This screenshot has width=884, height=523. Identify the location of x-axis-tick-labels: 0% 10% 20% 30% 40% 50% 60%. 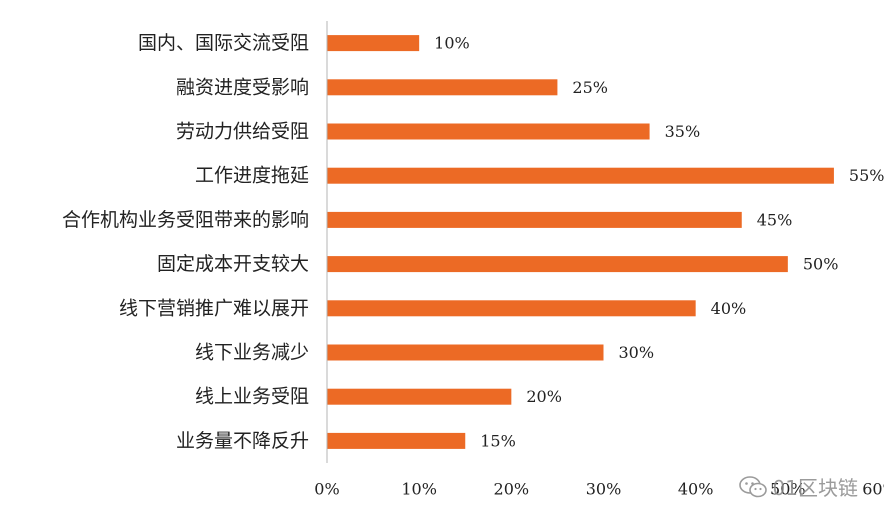
(599, 489).